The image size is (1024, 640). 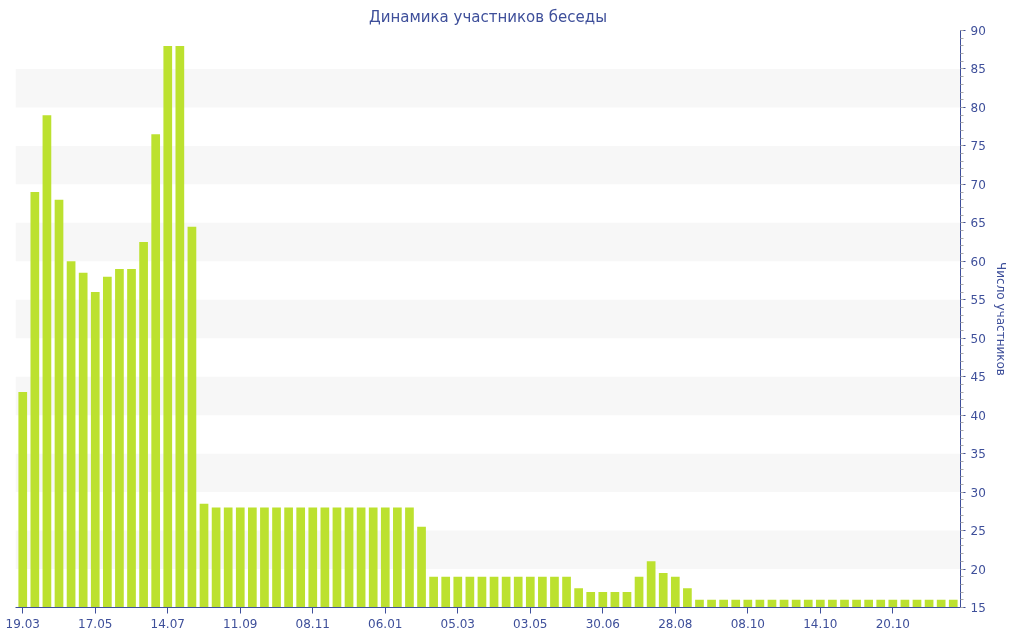 What do you see at coordinates (530, 623) in the screenshot?
I see `x-tick-label: 03.05` at bounding box center [530, 623].